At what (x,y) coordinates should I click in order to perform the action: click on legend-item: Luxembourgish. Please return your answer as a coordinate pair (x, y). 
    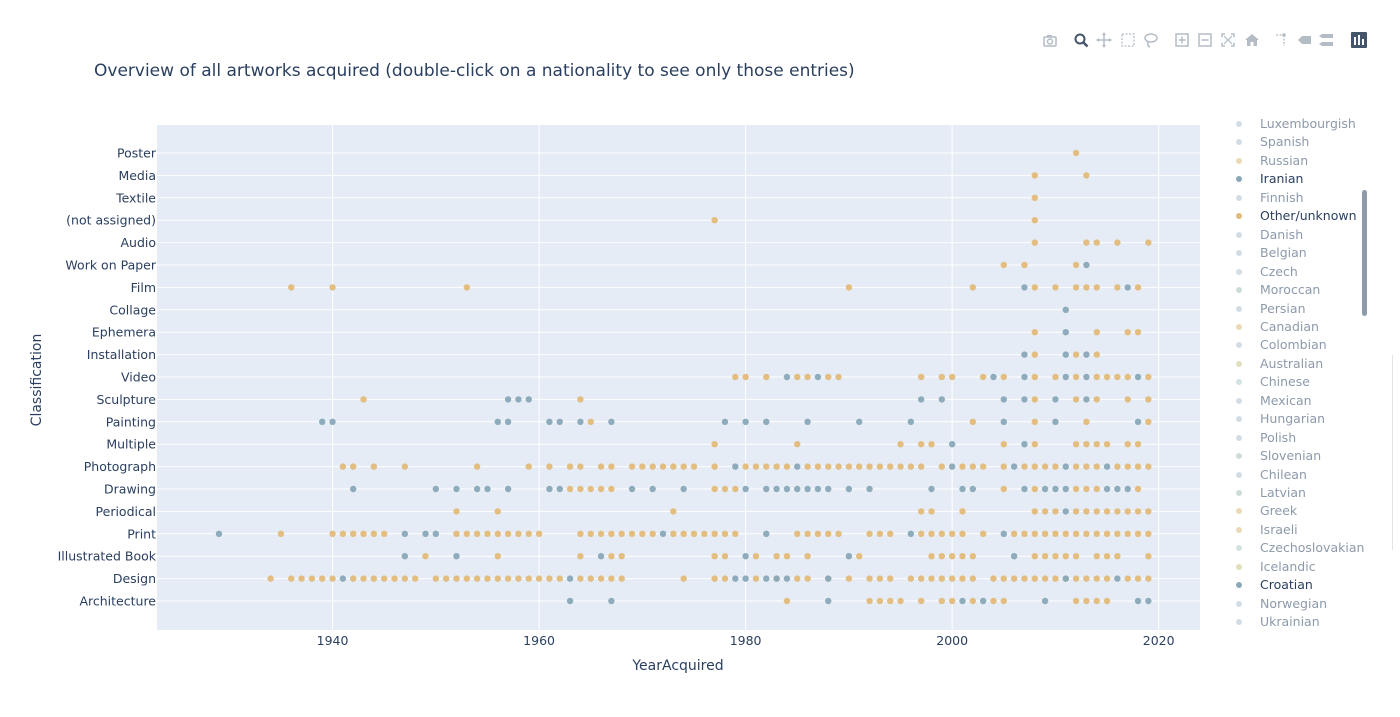
    Looking at the image, I should click on (1298, 124).